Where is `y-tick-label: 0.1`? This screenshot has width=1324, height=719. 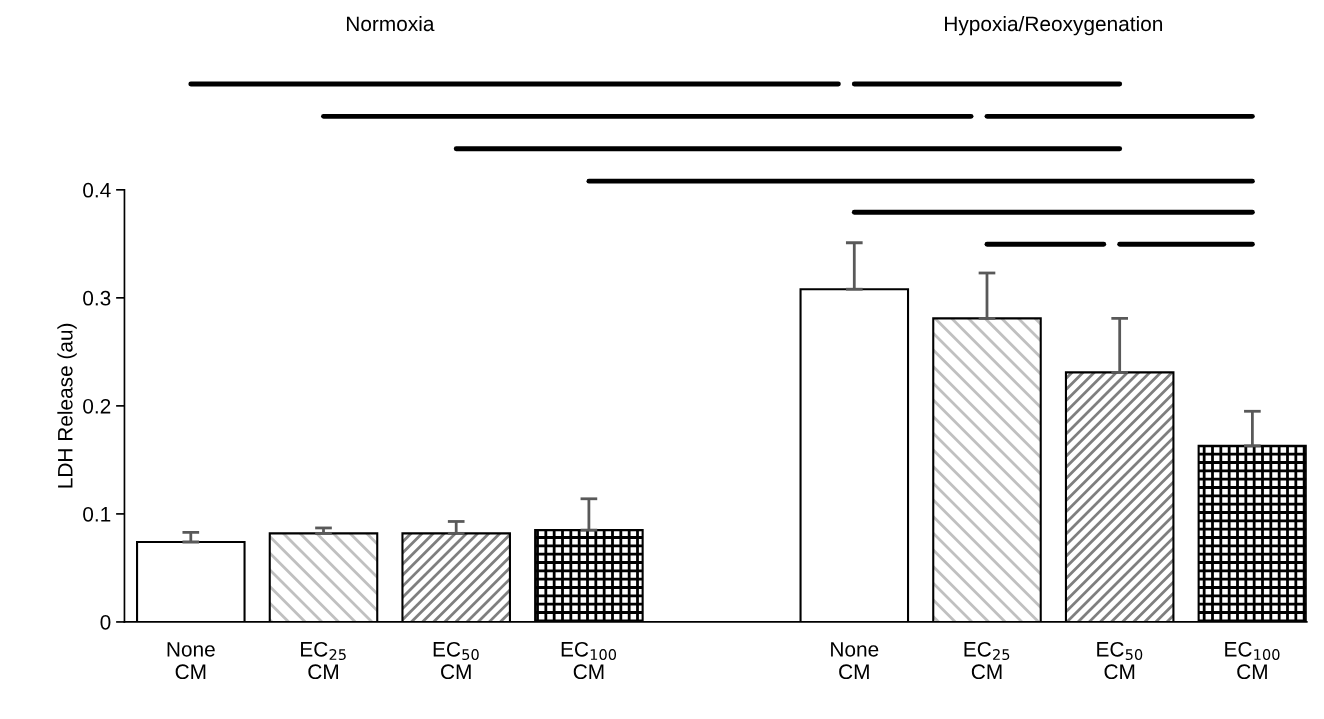
y-tick-label: 0.1 is located at coordinates (97, 514).